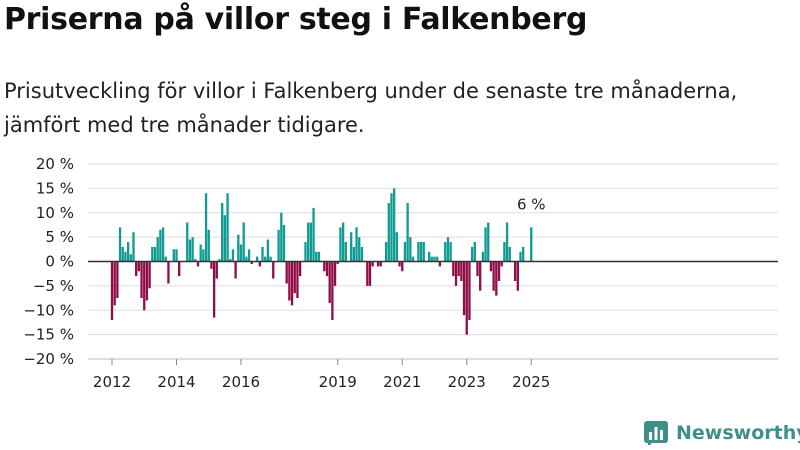 This screenshot has height=450, width=800. Describe the element at coordinates (48, 335) in the screenshot. I see `y-tick-label: −15 %` at that location.